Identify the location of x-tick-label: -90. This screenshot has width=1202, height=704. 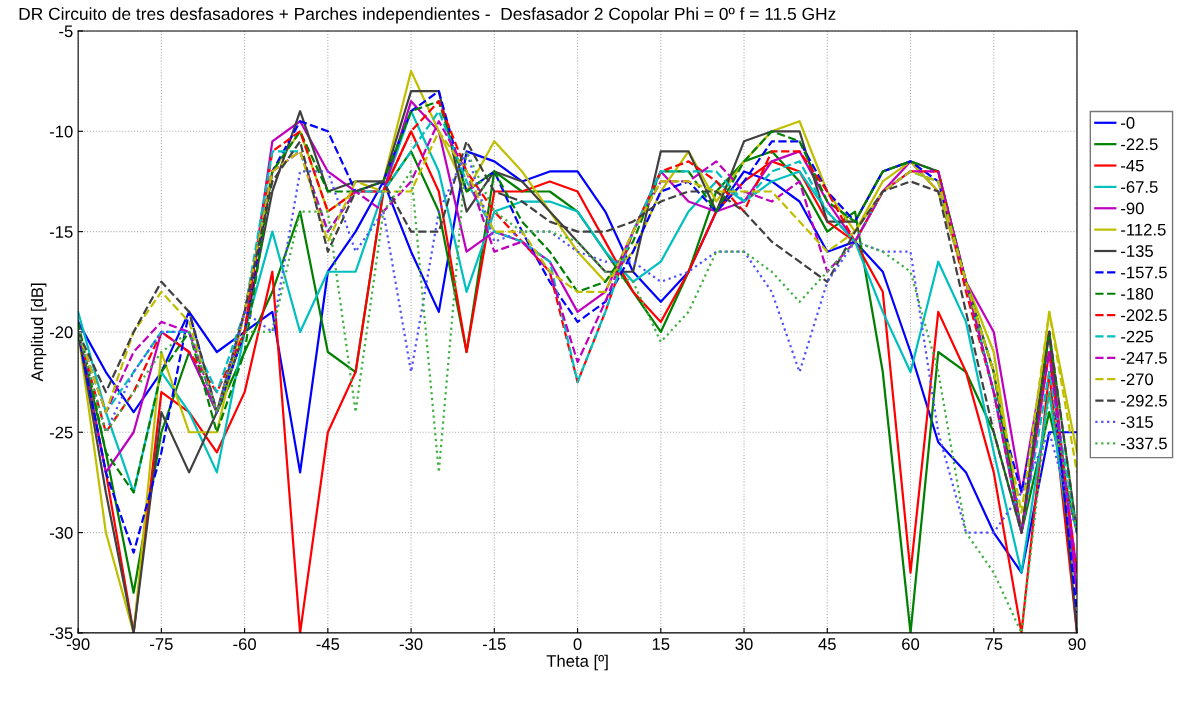
(78, 644).